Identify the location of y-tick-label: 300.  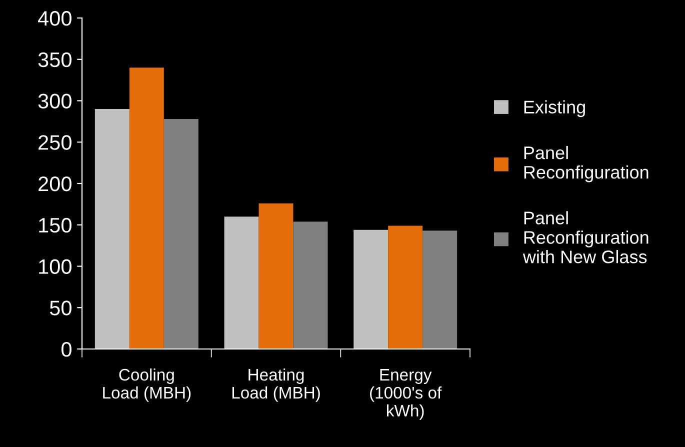
(55, 101).